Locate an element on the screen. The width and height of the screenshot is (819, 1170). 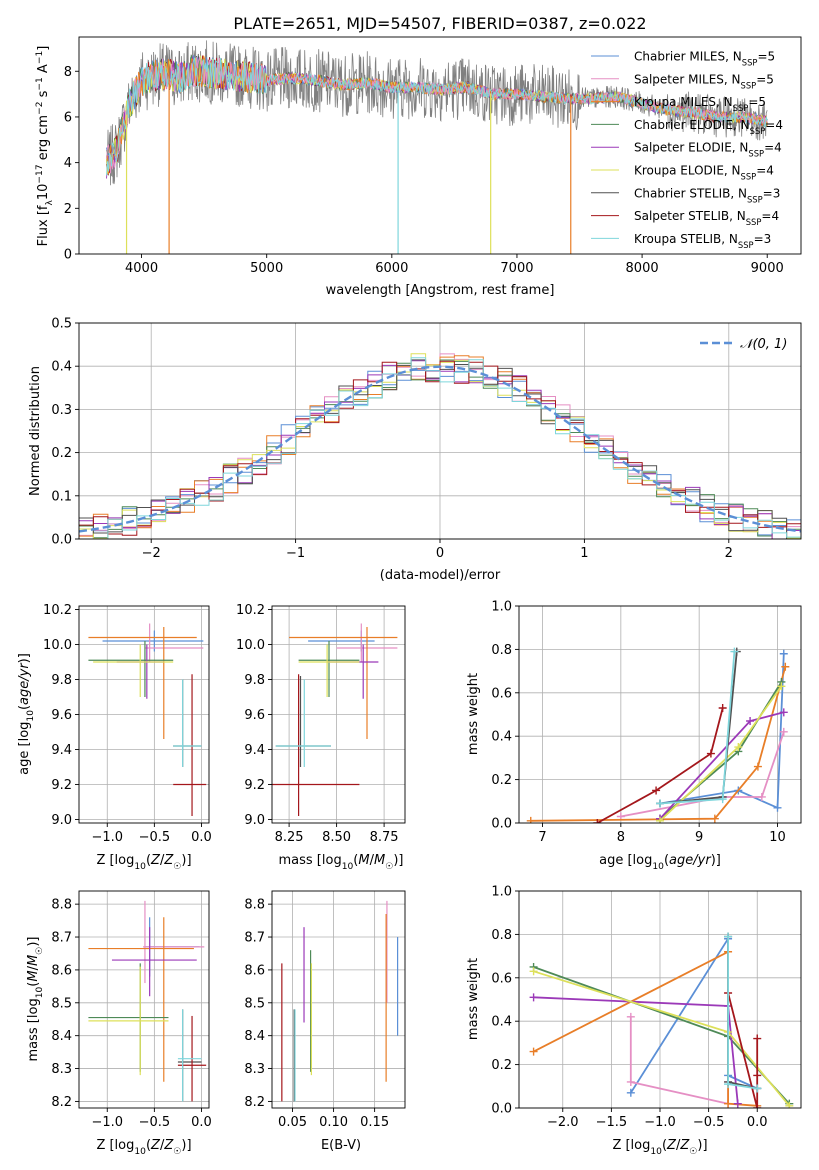
massweight-vs-age-xtick-label: 10 is located at coordinates (777, 837).